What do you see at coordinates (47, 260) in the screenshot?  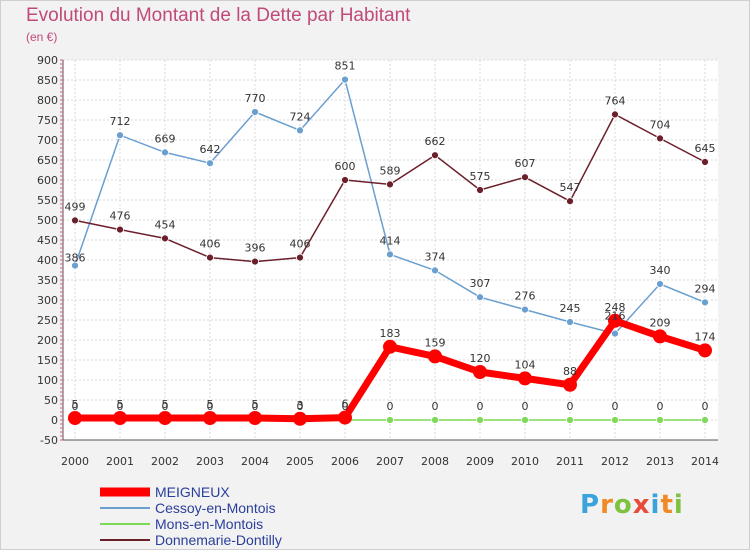 I see `y-tick-label: 400` at bounding box center [47, 260].